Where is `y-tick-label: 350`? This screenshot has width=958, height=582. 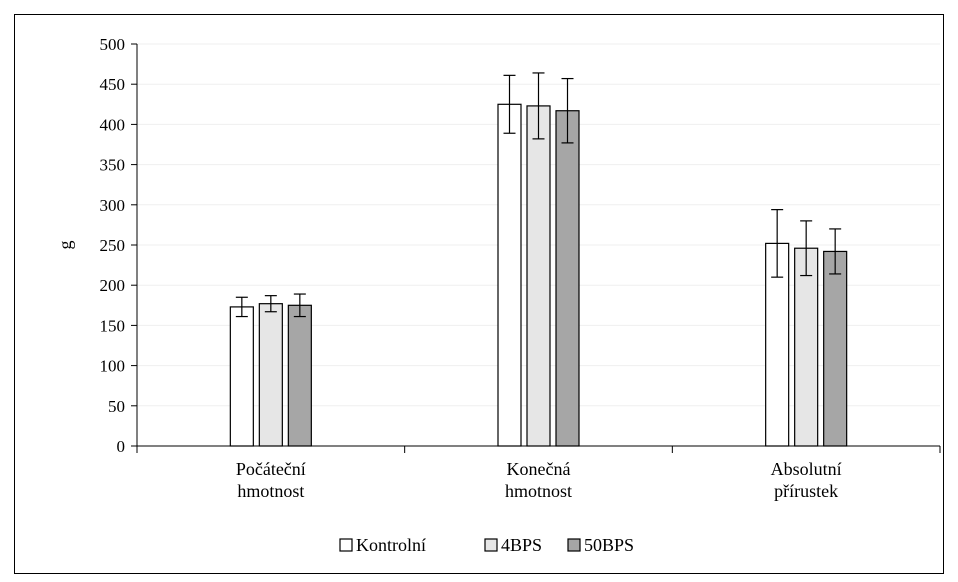 y-tick-label: 350 is located at coordinates (113, 165).